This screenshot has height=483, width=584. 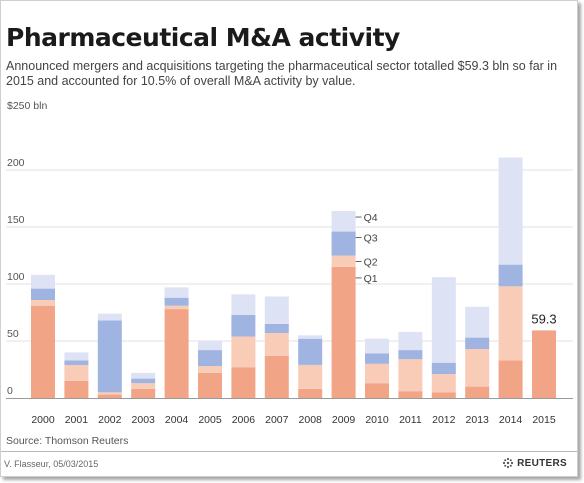 I want to click on y-tick-label: 0, so click(x=10, y=391).